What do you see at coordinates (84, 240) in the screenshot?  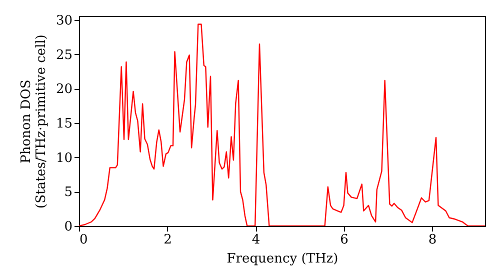 I see `x-tick-label: 0` at bounding box center [84, 240].